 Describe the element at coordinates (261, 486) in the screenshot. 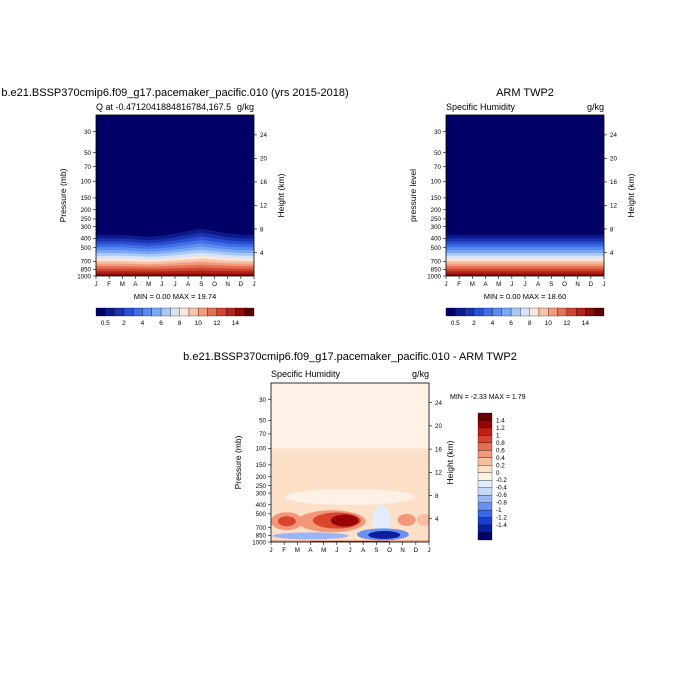

I see `y-tick-label: 250` at that location.